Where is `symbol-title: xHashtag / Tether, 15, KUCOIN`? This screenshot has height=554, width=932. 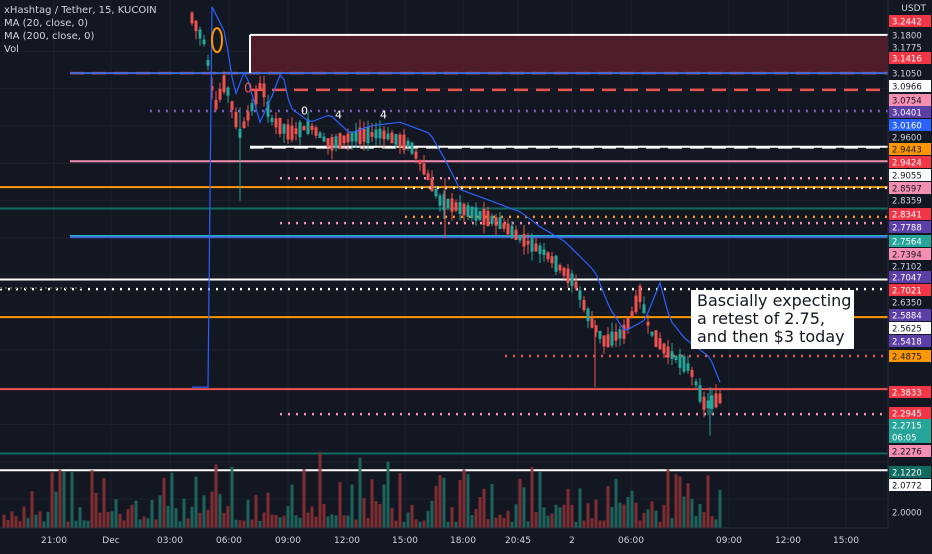
symbol-title: xHashtag / Tether, 15, KUCOIN is located at coordinates (80, 10).